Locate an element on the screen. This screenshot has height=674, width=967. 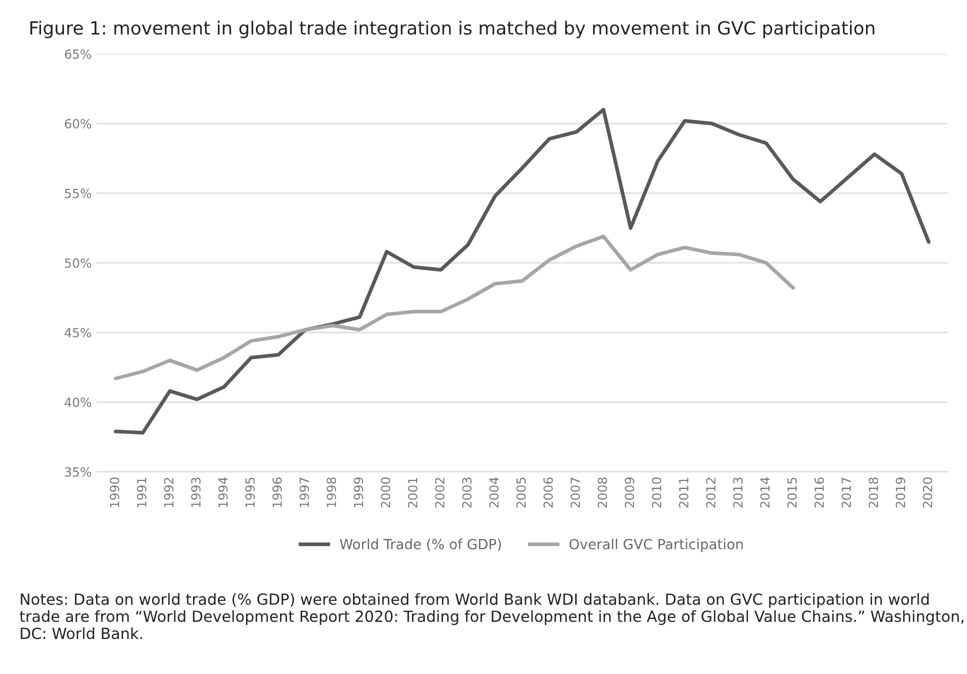
x-tick-label: 1998 is located at coordinates (331, 493).